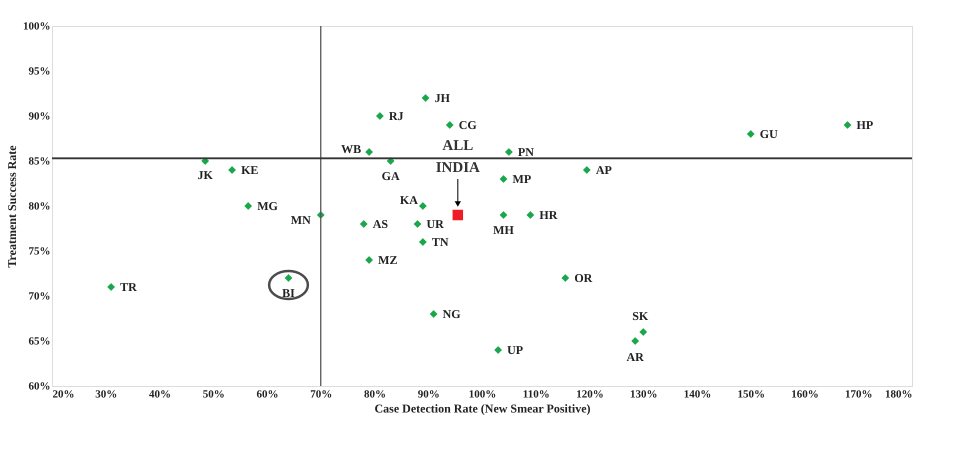 This screenshot has height=453, width=964. I want to click on data-label: NG, so click(451, 314).